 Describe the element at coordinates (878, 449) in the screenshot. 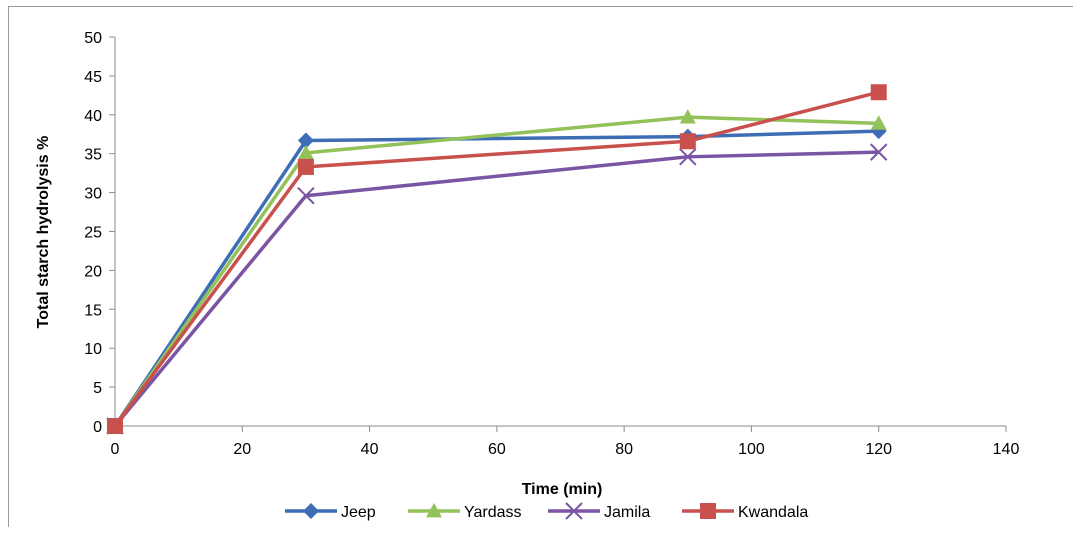

I see `x-tick-label: 120` at that location.